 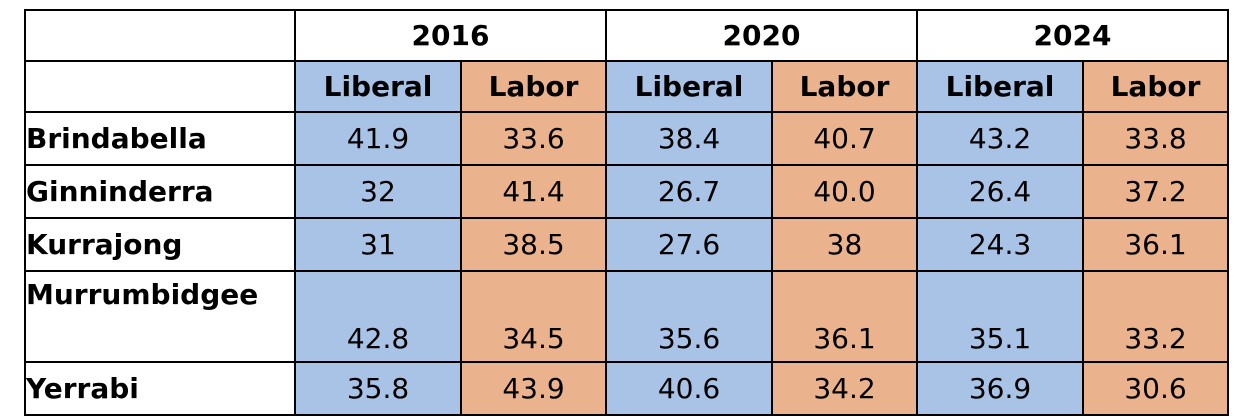 I want to click on electorate-name: Brindabella, so click(x=160, y=138).